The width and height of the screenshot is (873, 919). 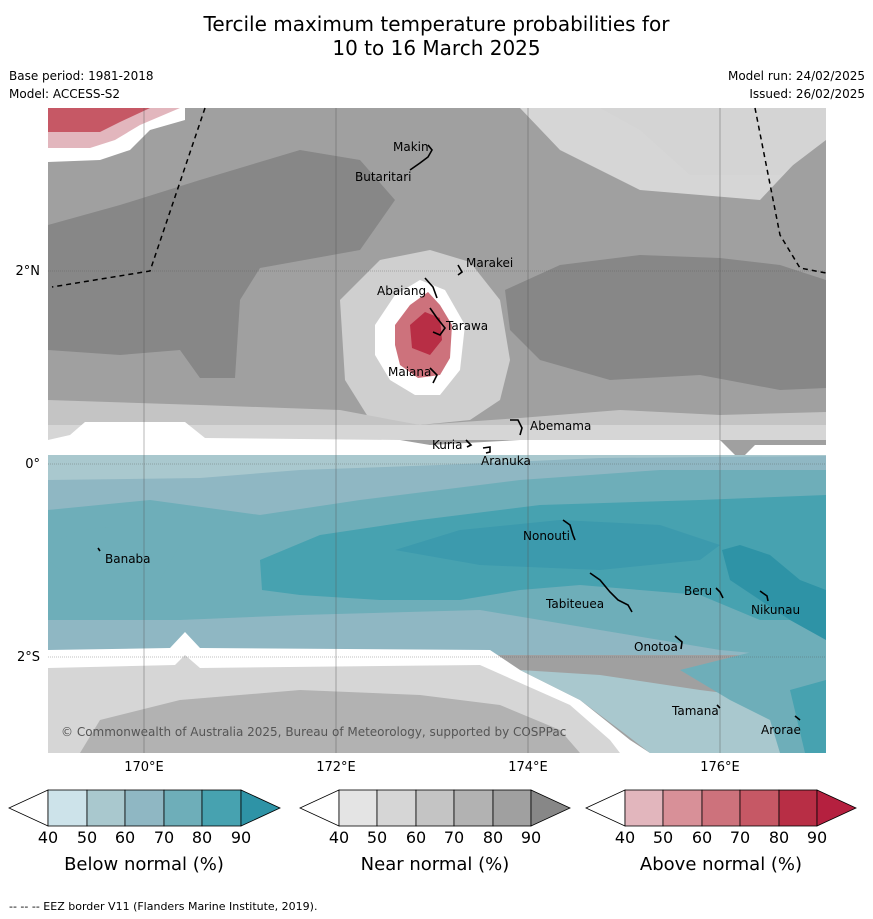 I want to click on colorbar-above-label: Above normal (%), so click(x=721, y=864).